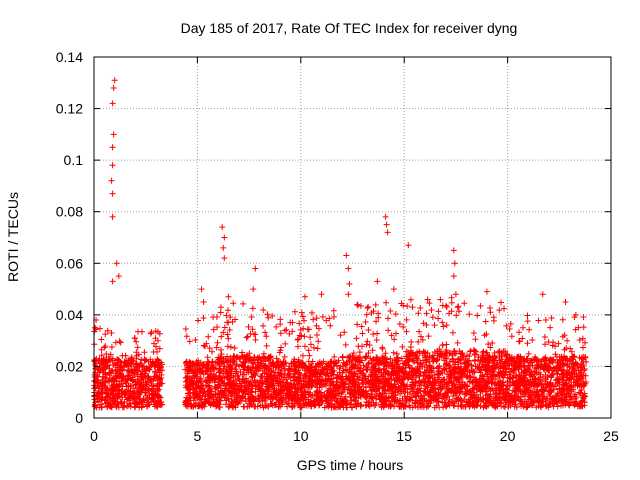 The height and width of the screenshot is (480, 640). Describe the element at coordinates (301, 436) in the screenshot. I see `x-tick-label: 10` at that location.